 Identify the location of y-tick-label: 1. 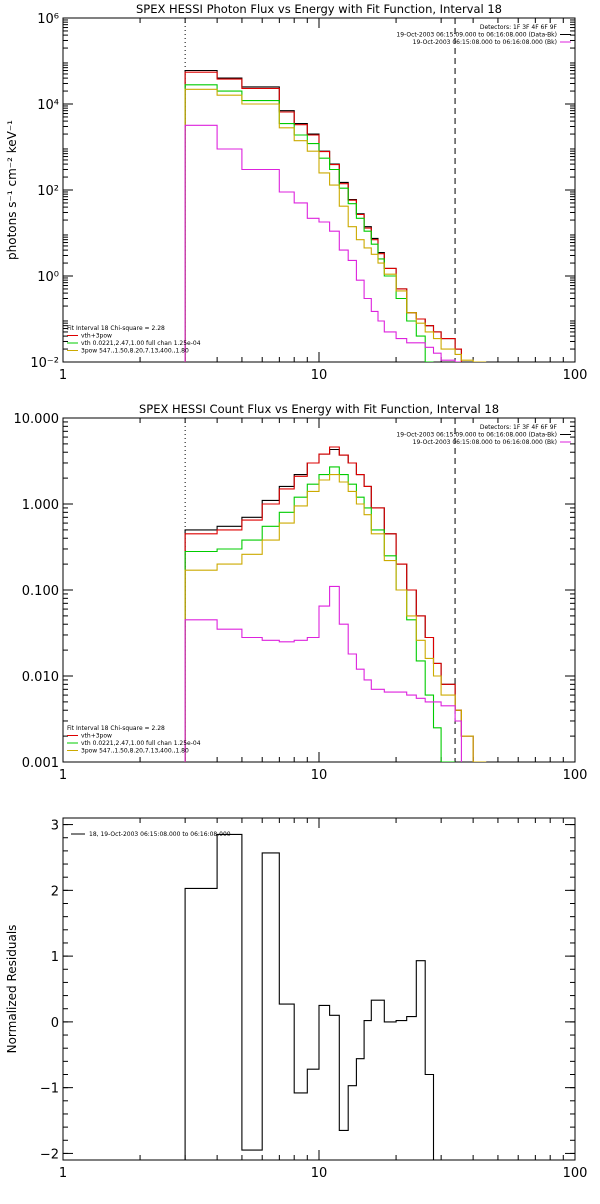
(55, 957).